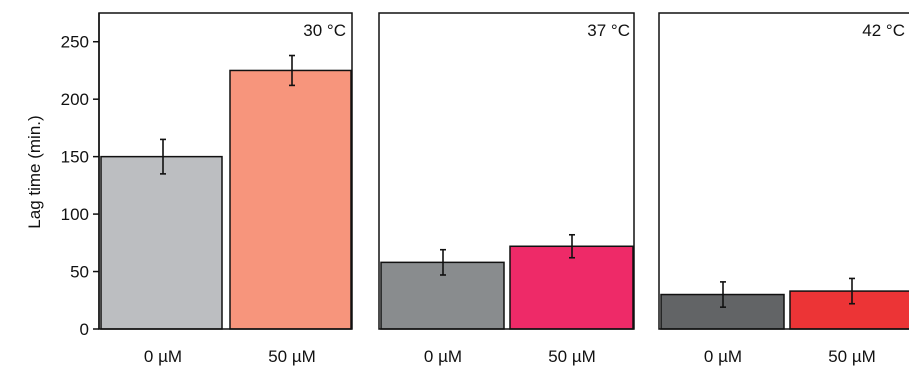  Describe the element at coordinates (34, 171) in the screenshot. I see `y-axis-label: Lag time (min.)` at that location.